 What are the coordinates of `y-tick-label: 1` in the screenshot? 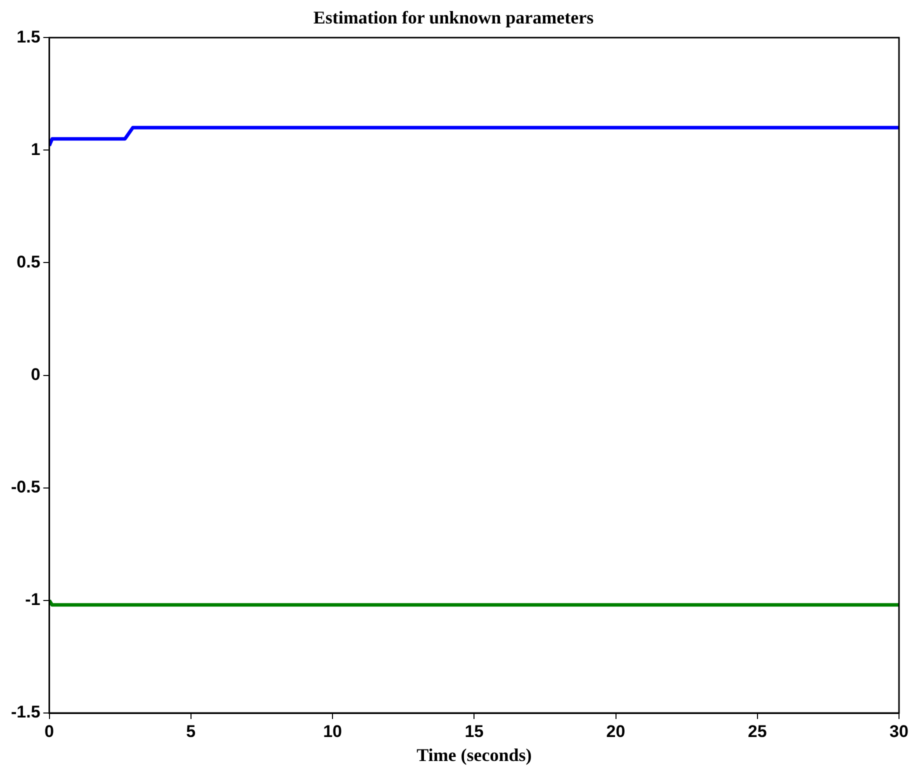 It's located at (35, 149).